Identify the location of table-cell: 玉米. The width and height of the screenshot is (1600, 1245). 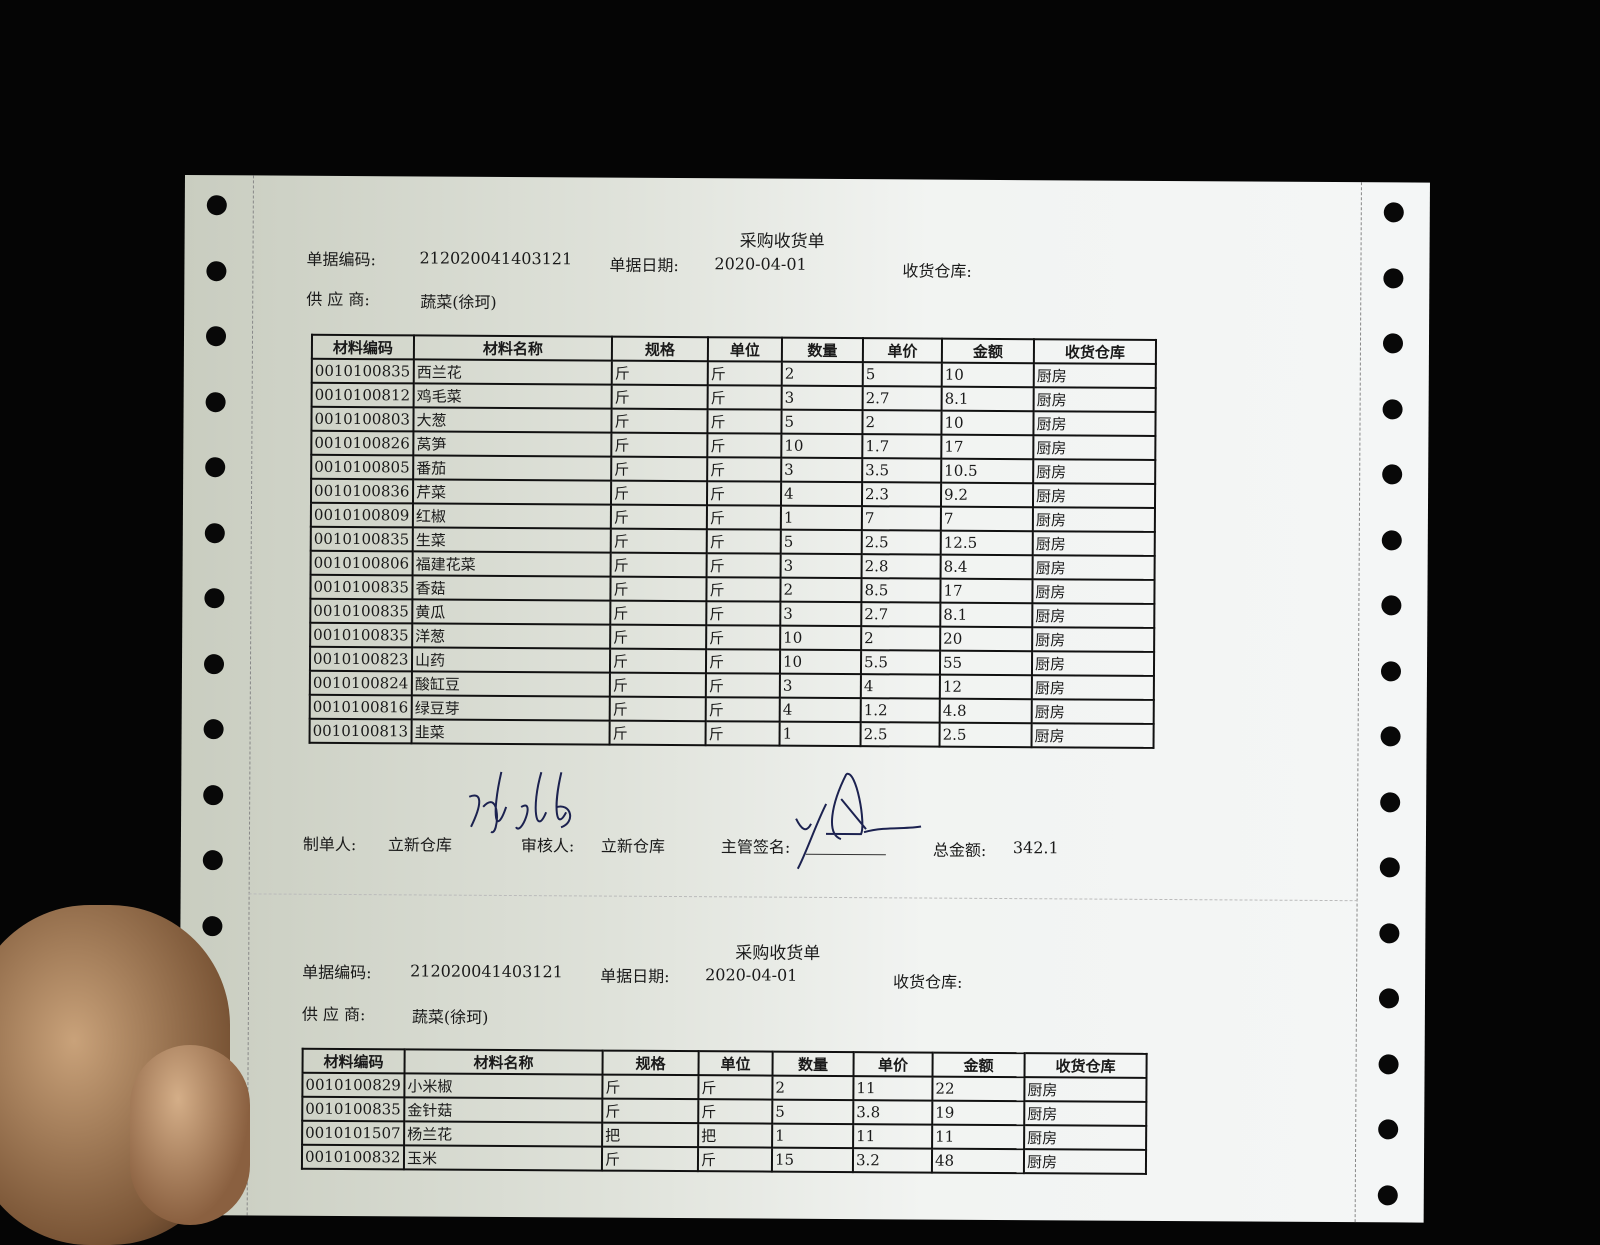
(503, 1158).